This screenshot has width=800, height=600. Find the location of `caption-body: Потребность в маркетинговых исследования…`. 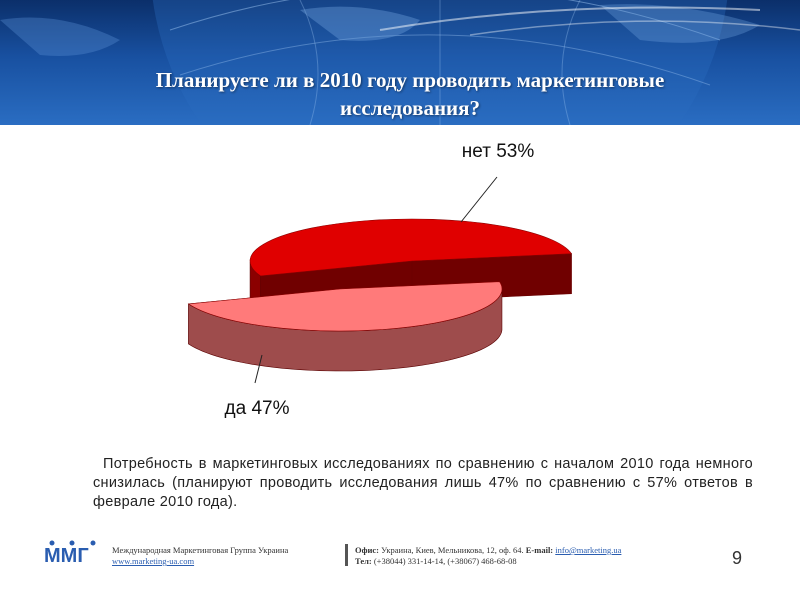

caption-body: Потребность в маркетинговых исследования… is located at coordinates (423, 483).